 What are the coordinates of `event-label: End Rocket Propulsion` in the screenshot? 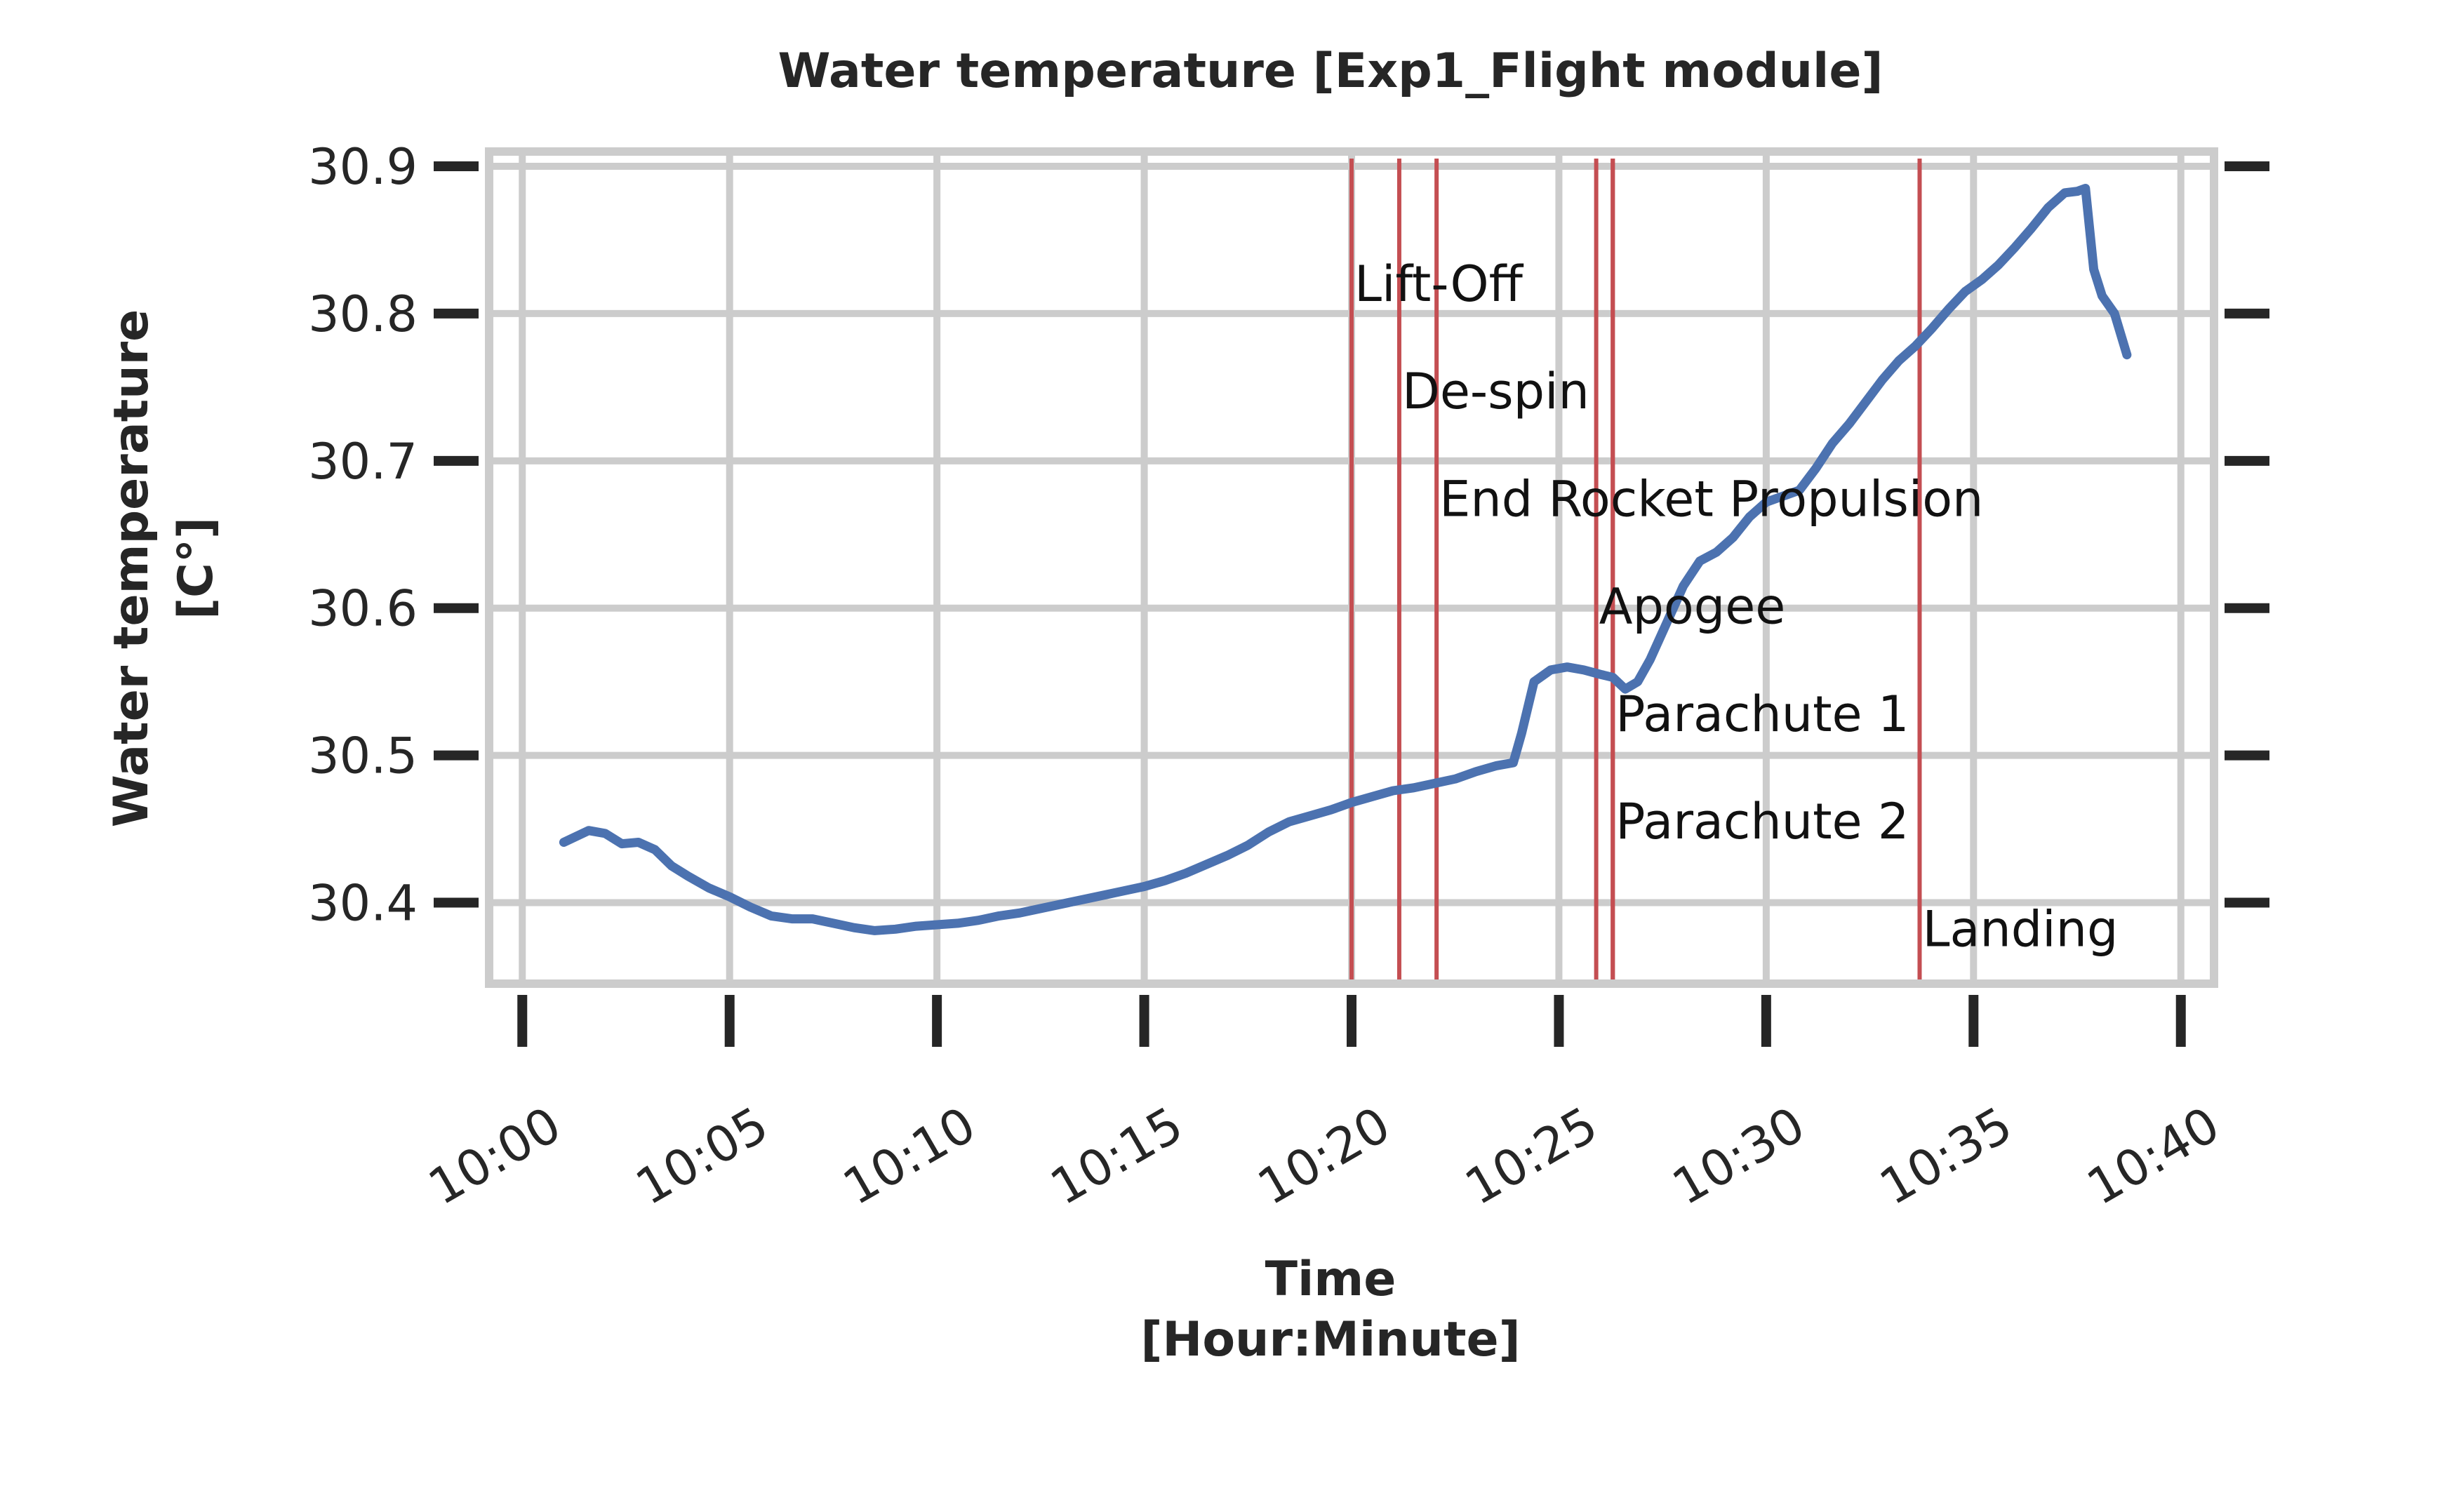 It's located at (1711, 499).